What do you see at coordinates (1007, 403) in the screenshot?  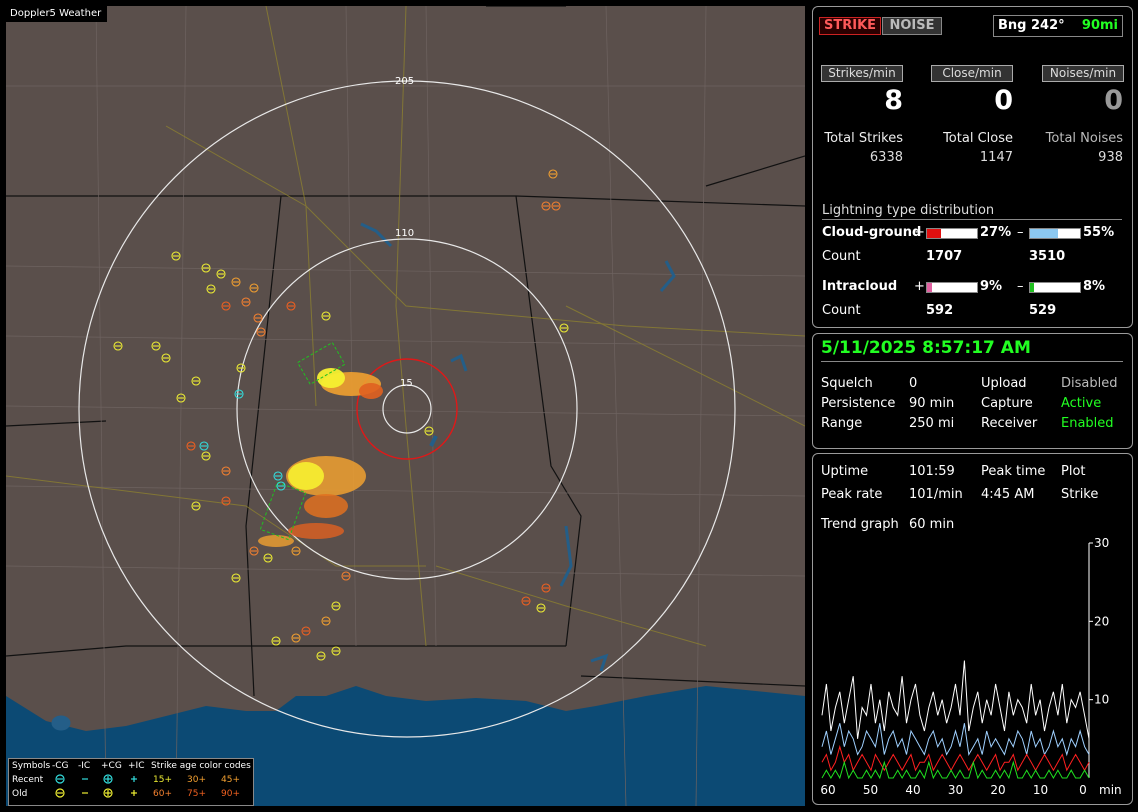 I see `capture-label: Capture` at bounding box center [1007, 403].